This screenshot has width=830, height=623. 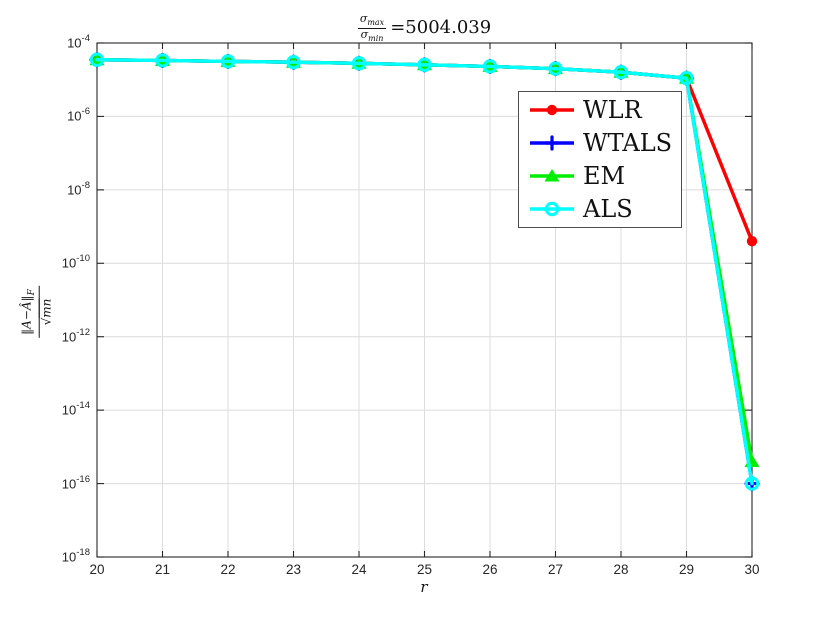 What do you see at coordinates (441, 27) in the screenshot?
I see `title-value: =5004.039` at bounding box center [441, 27].